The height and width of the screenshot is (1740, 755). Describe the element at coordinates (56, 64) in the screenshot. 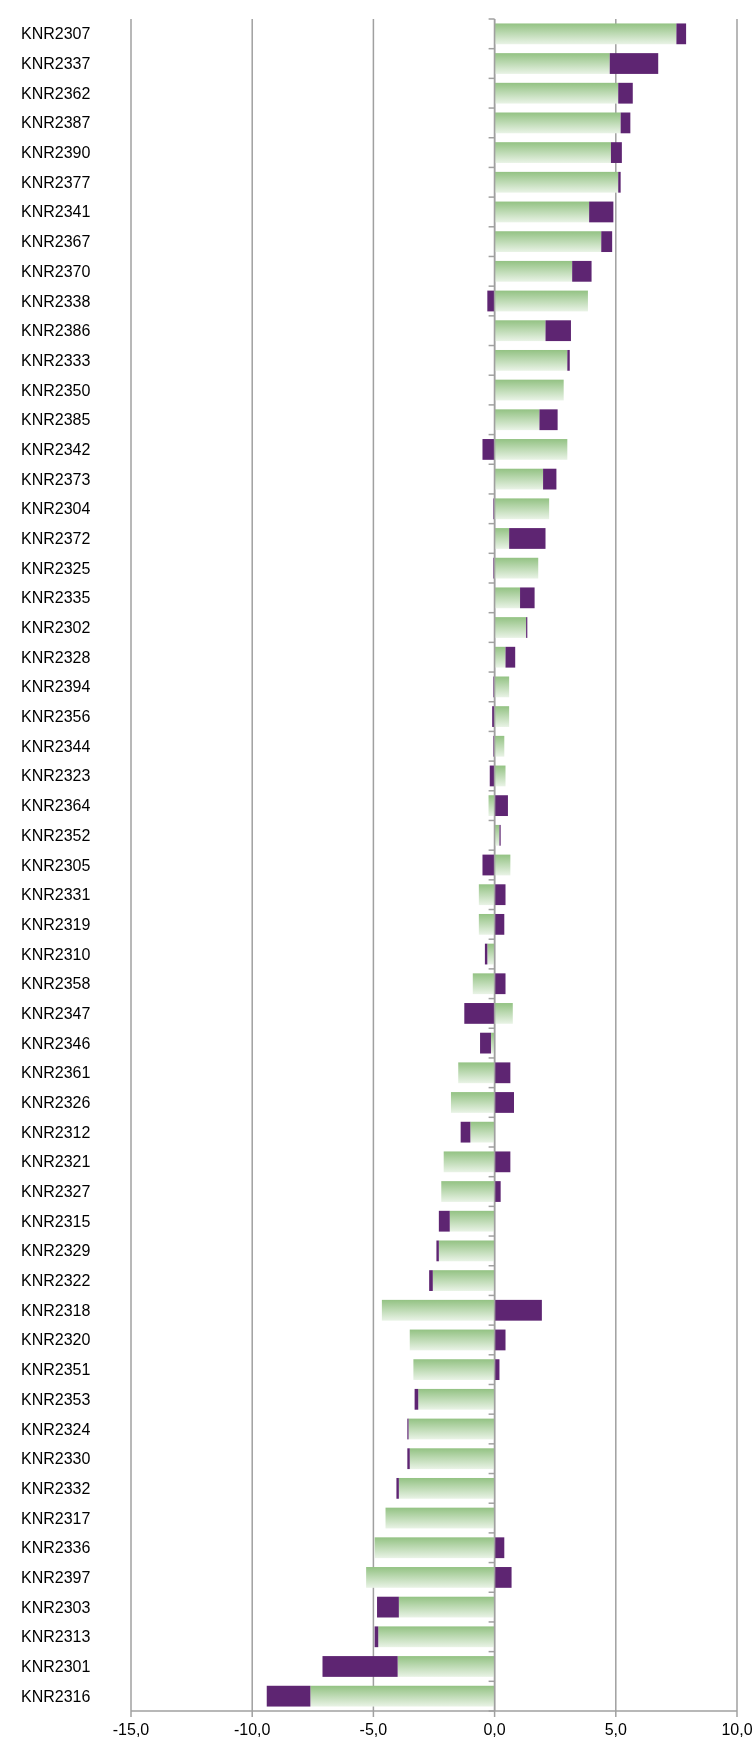

I see `y-tick-label: KNR2337` at that location.